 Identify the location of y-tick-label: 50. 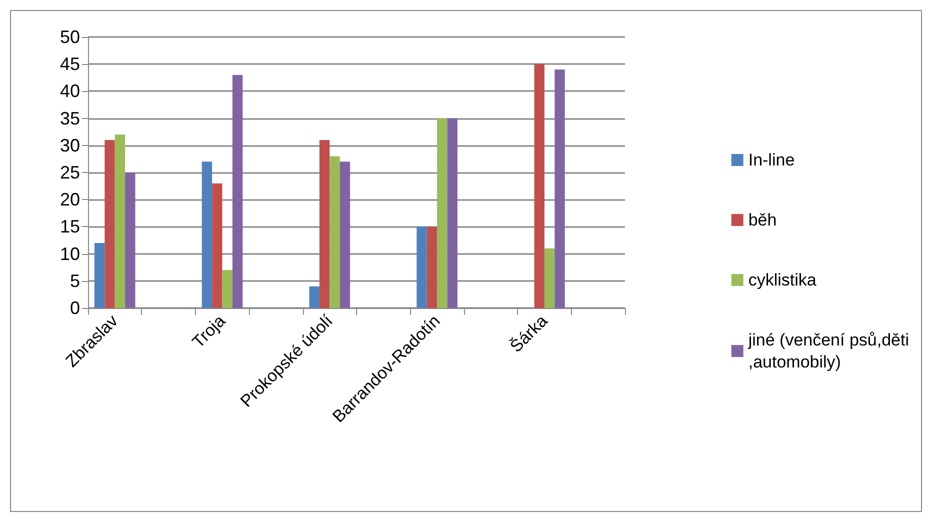
(70, 37).